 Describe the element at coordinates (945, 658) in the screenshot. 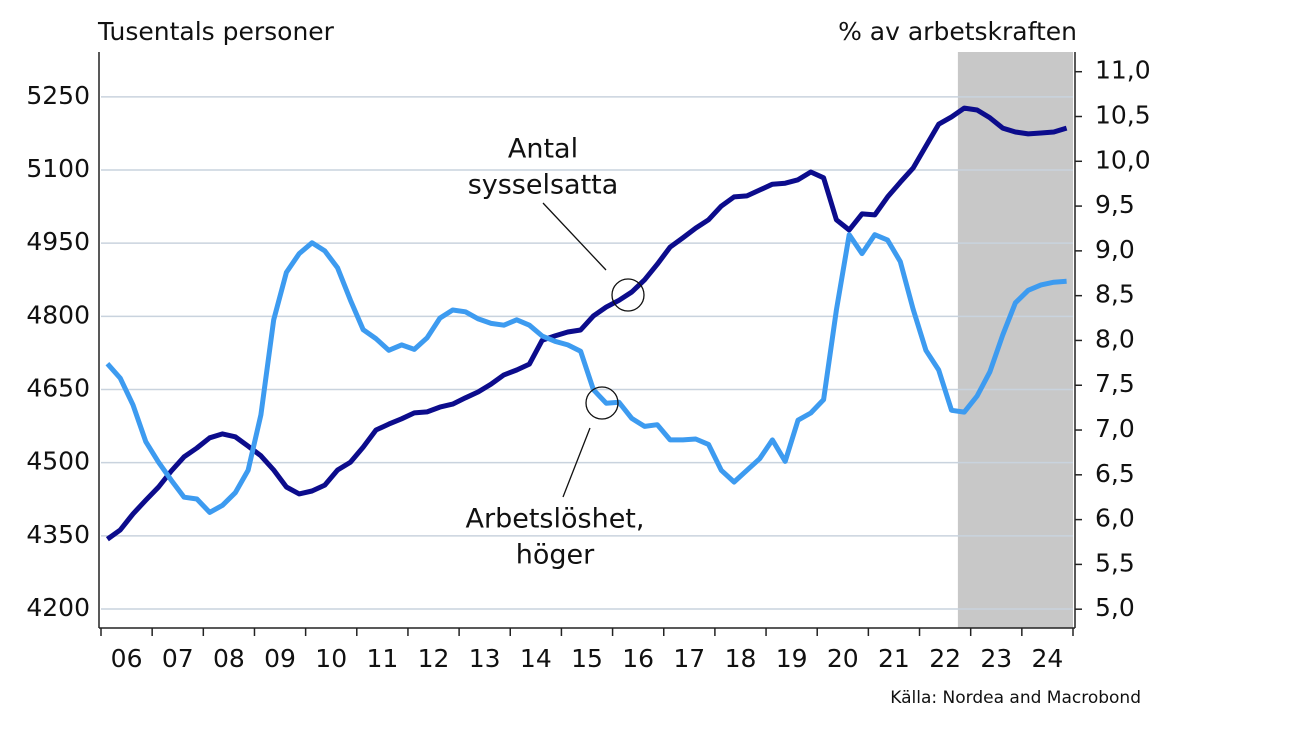

I see `x-tick-label: 22` at that location.